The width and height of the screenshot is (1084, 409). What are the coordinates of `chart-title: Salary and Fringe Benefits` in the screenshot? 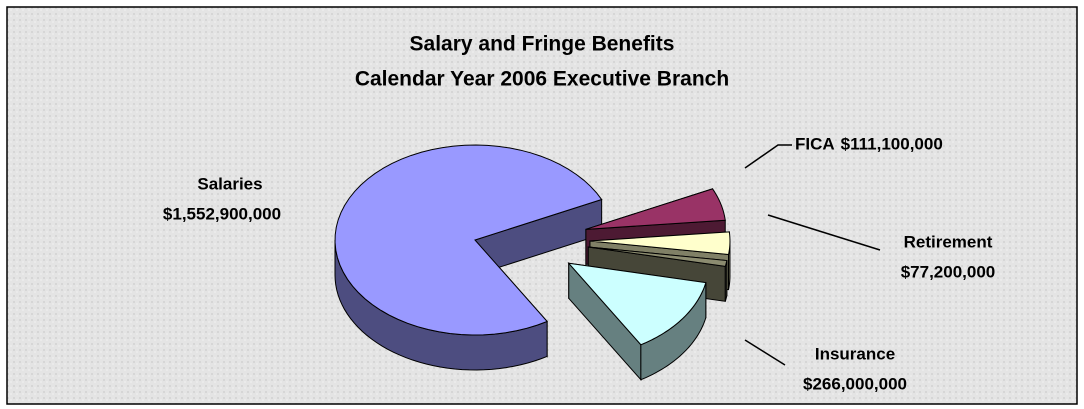 It's located at (542, 44).